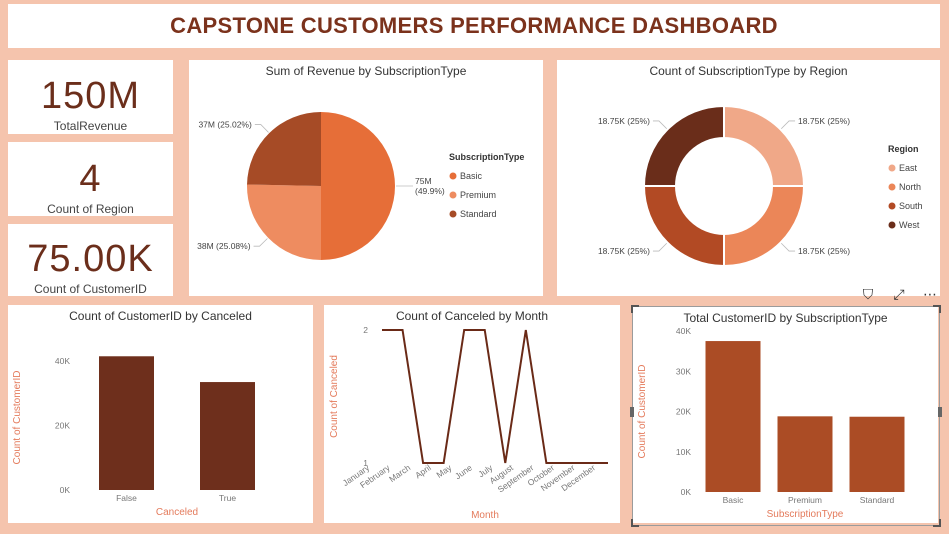  What do you see at coordinates (903, 149) in the screenshot?
I see `legend-title: Region` at bounding box center [903, 149].